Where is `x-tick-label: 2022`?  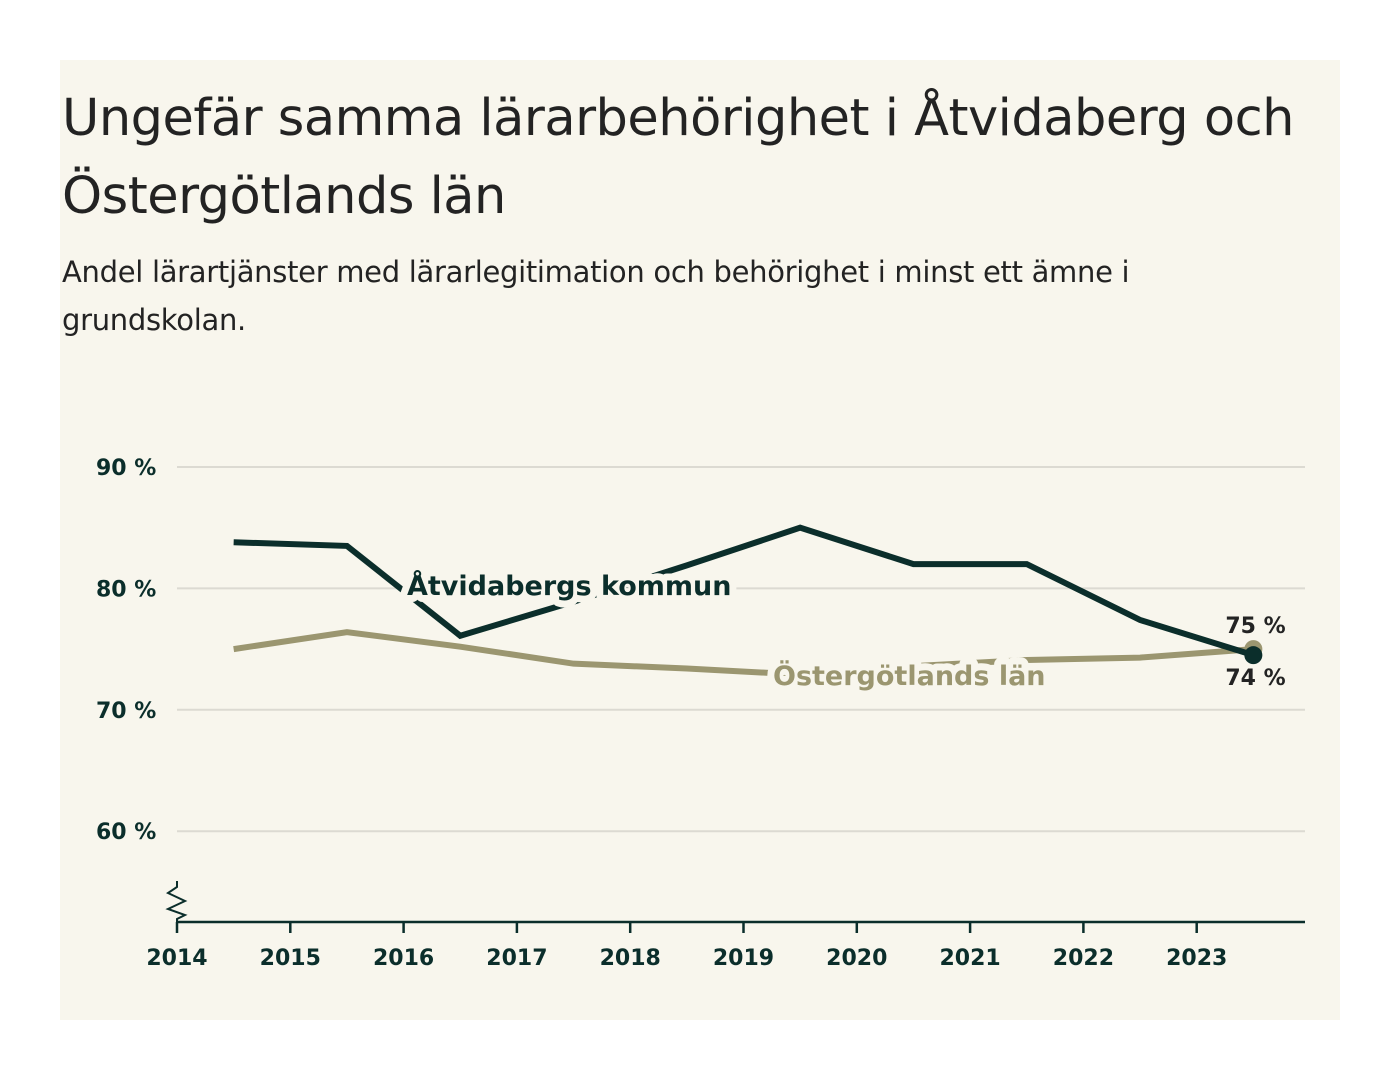
x-tick-label: 2022 is located at coordinates (1083, 958).